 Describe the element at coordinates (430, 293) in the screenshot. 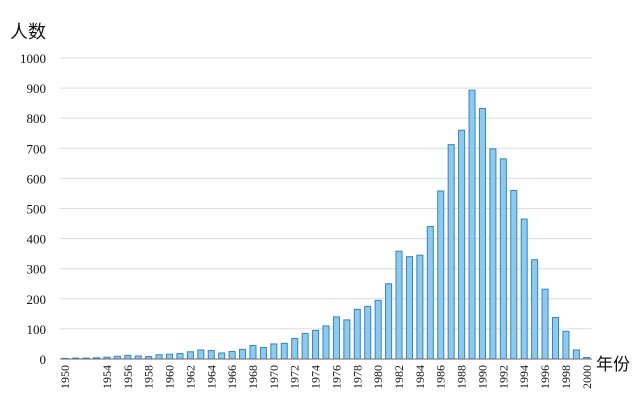

I see `bar-1985` at that location.